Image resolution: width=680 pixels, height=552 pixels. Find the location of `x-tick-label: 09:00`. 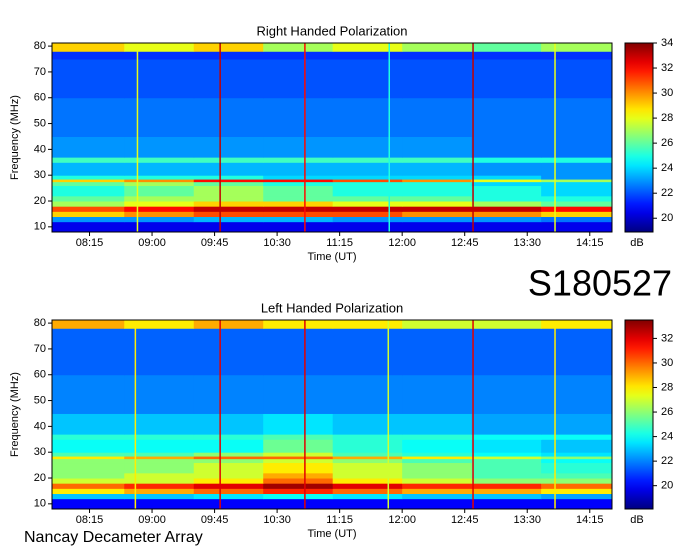

x-tick-label: 09:00 is located at coordinates (152, 520).